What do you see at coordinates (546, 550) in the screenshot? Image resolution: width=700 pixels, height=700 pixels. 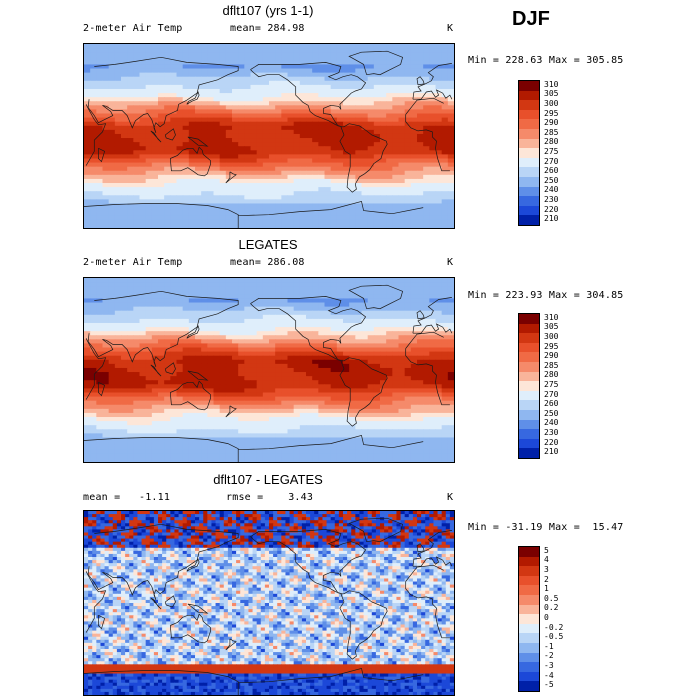 I see `colorbar-tick-label: 5` at bounding box center [546, 550].